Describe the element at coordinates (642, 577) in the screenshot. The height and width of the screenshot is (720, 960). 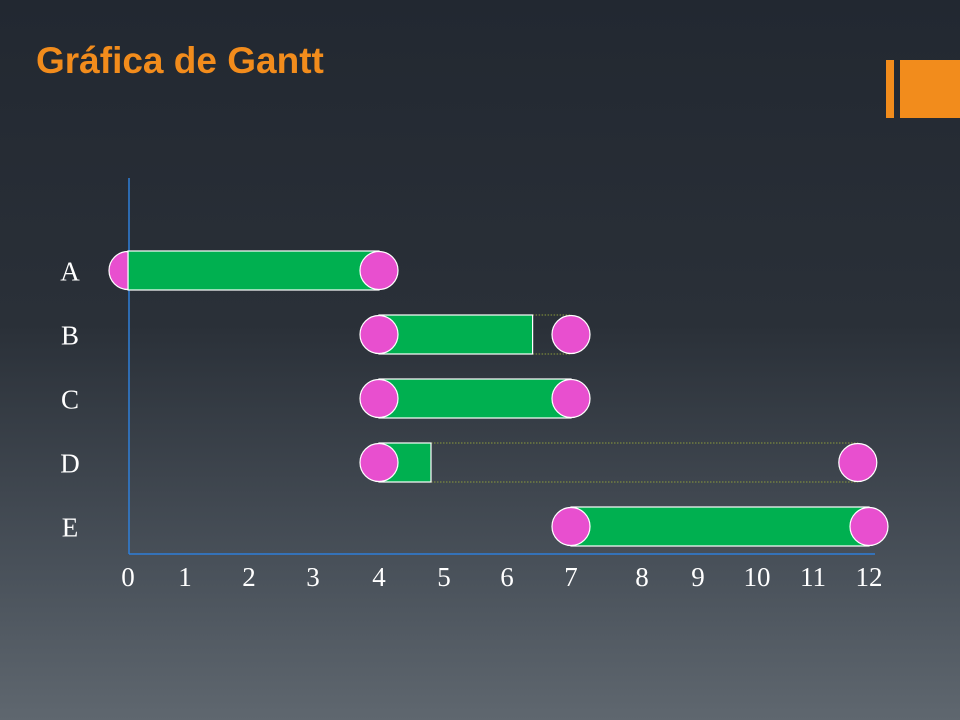
I see `x-tick-label: 8` at that location.